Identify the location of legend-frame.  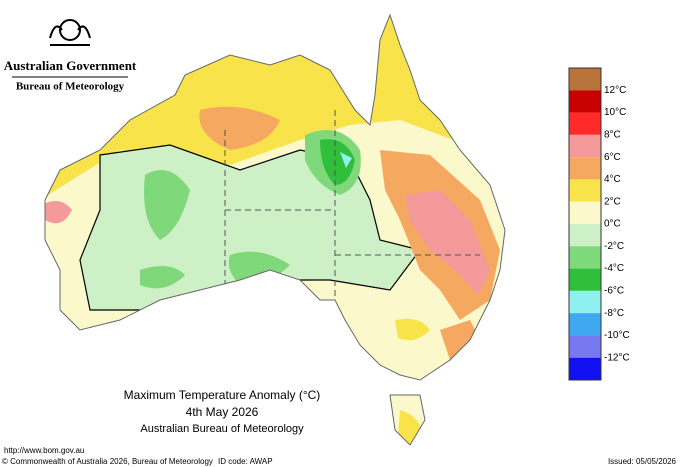
(585, 224).